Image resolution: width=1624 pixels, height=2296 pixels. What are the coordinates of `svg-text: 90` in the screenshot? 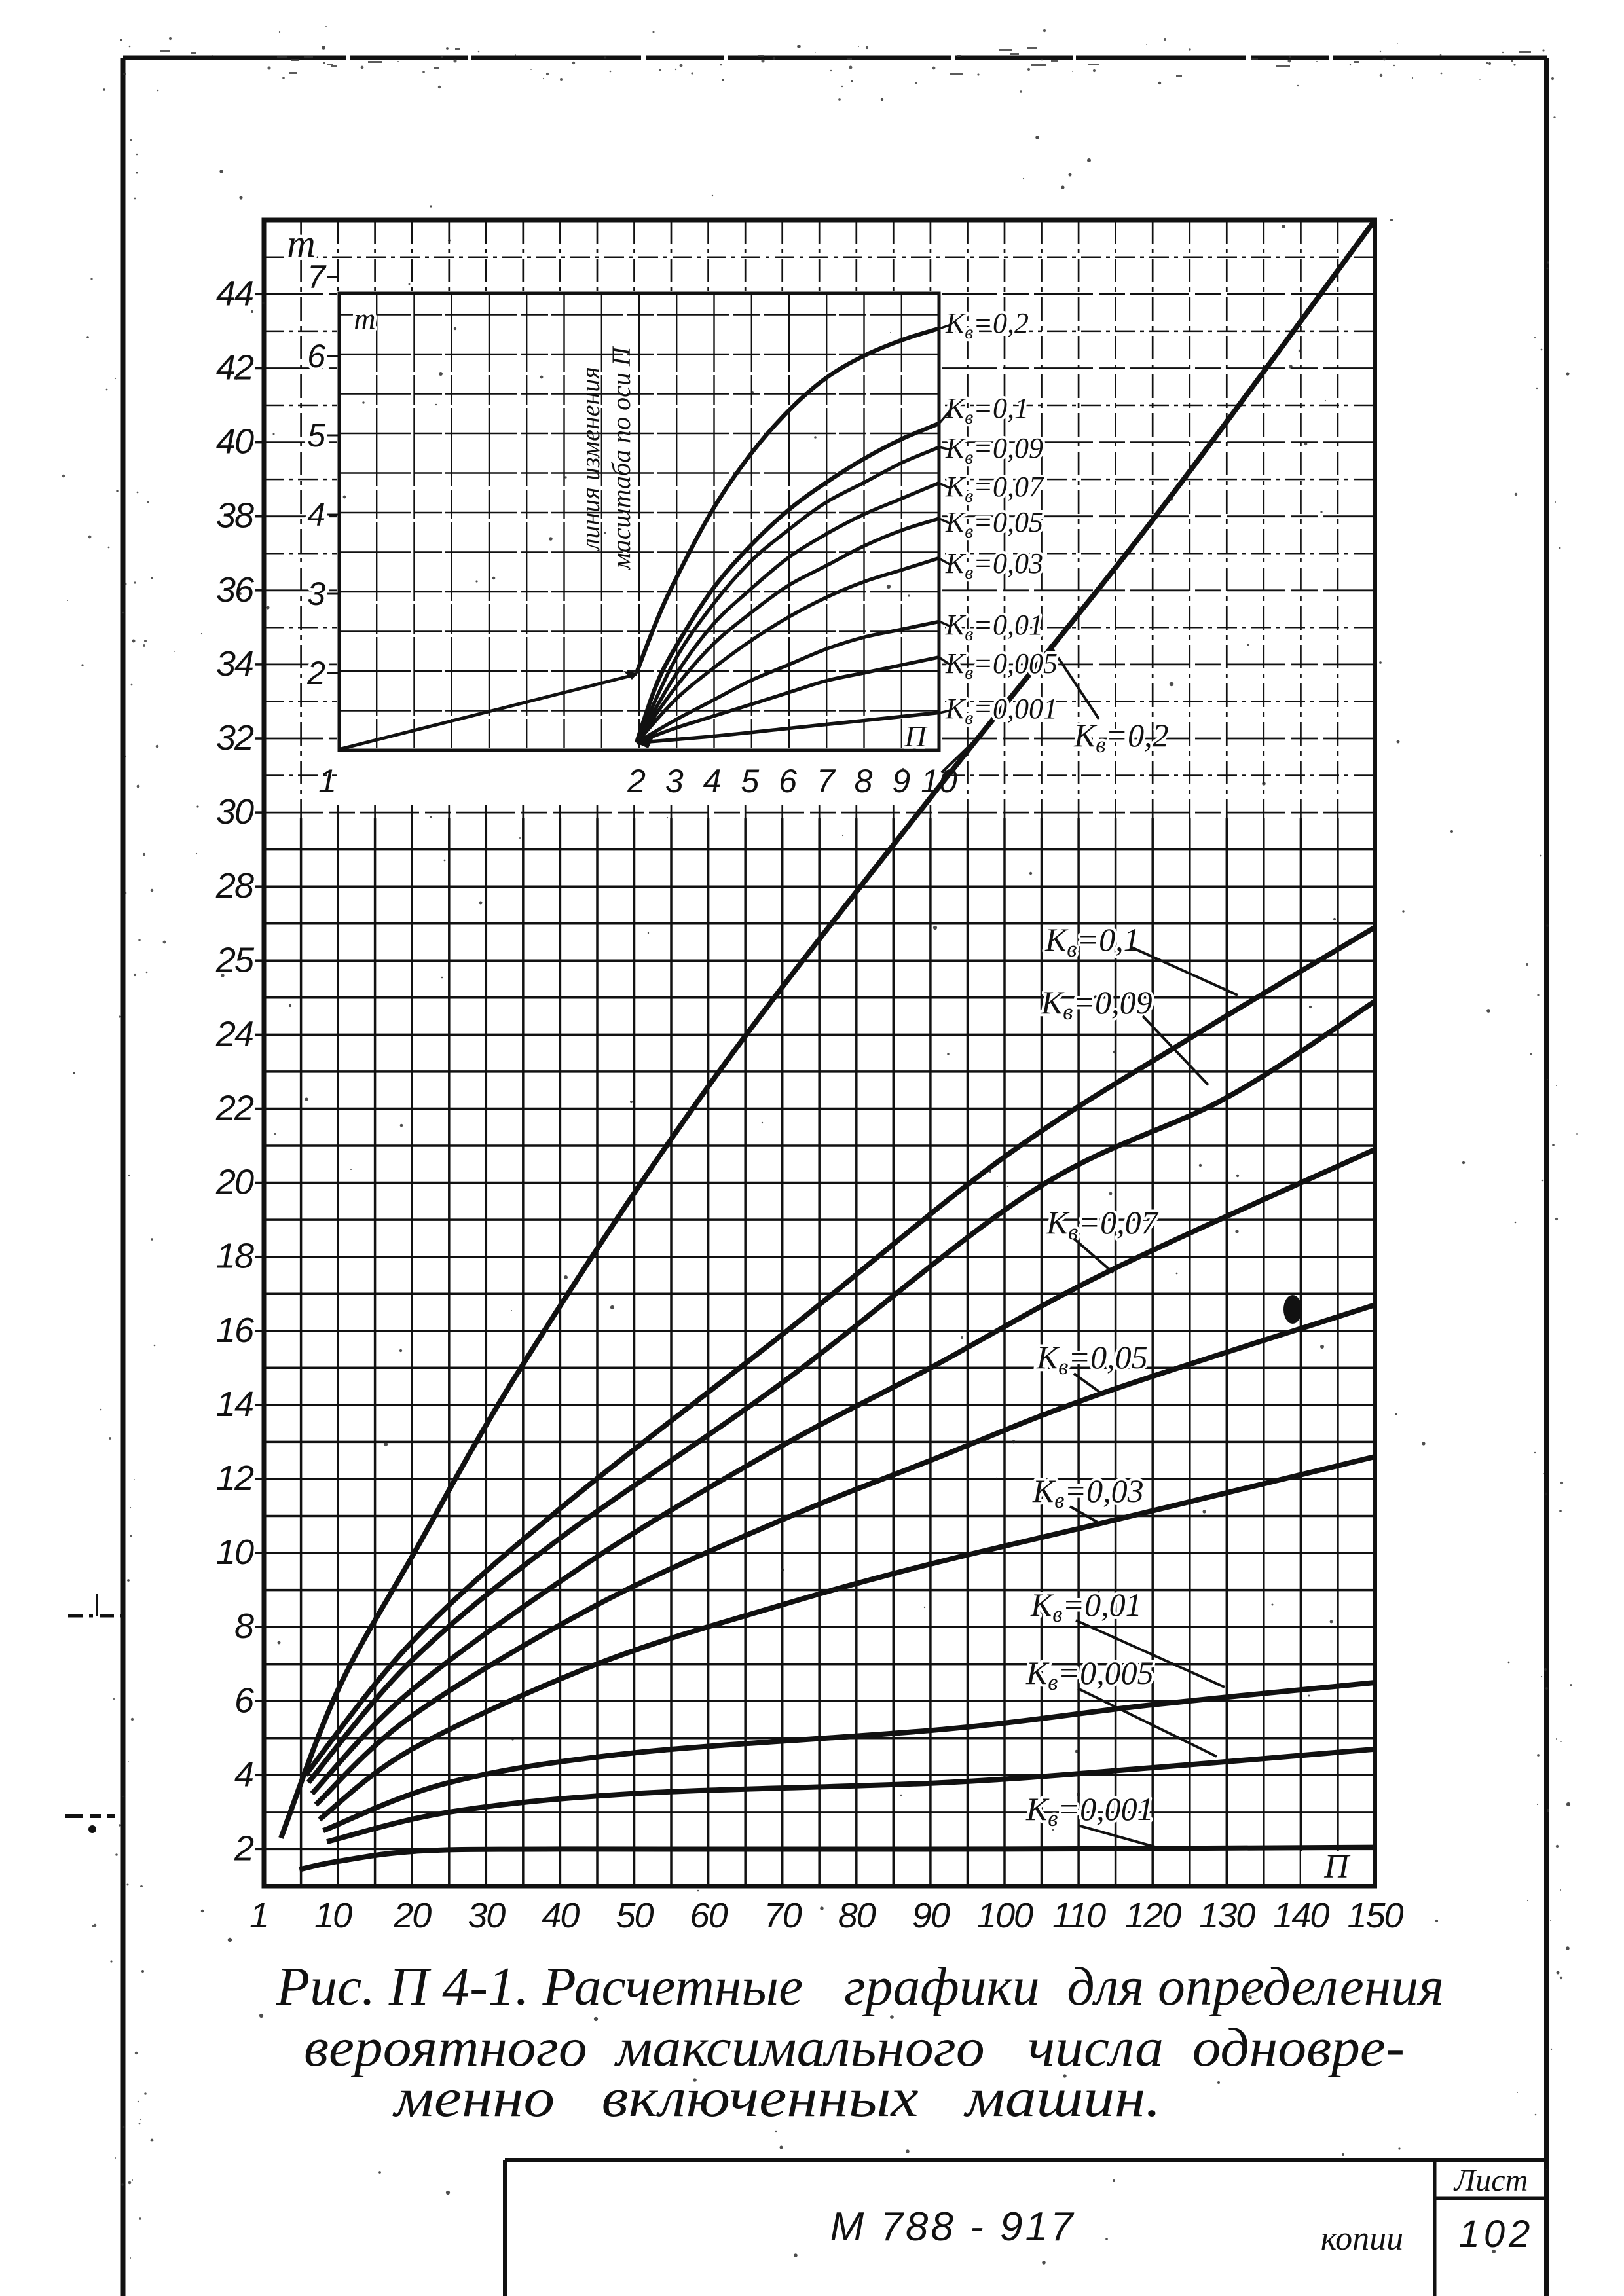 It's located at (931, 1915).